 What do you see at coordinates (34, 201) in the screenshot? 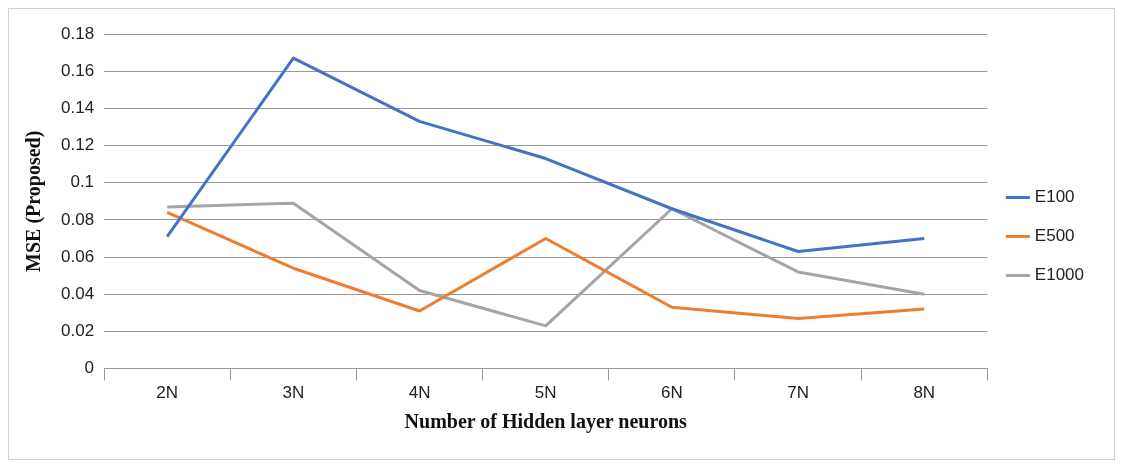
I see `y-axis-title: MSE (Proposed)` at bounding box center [34, 201].